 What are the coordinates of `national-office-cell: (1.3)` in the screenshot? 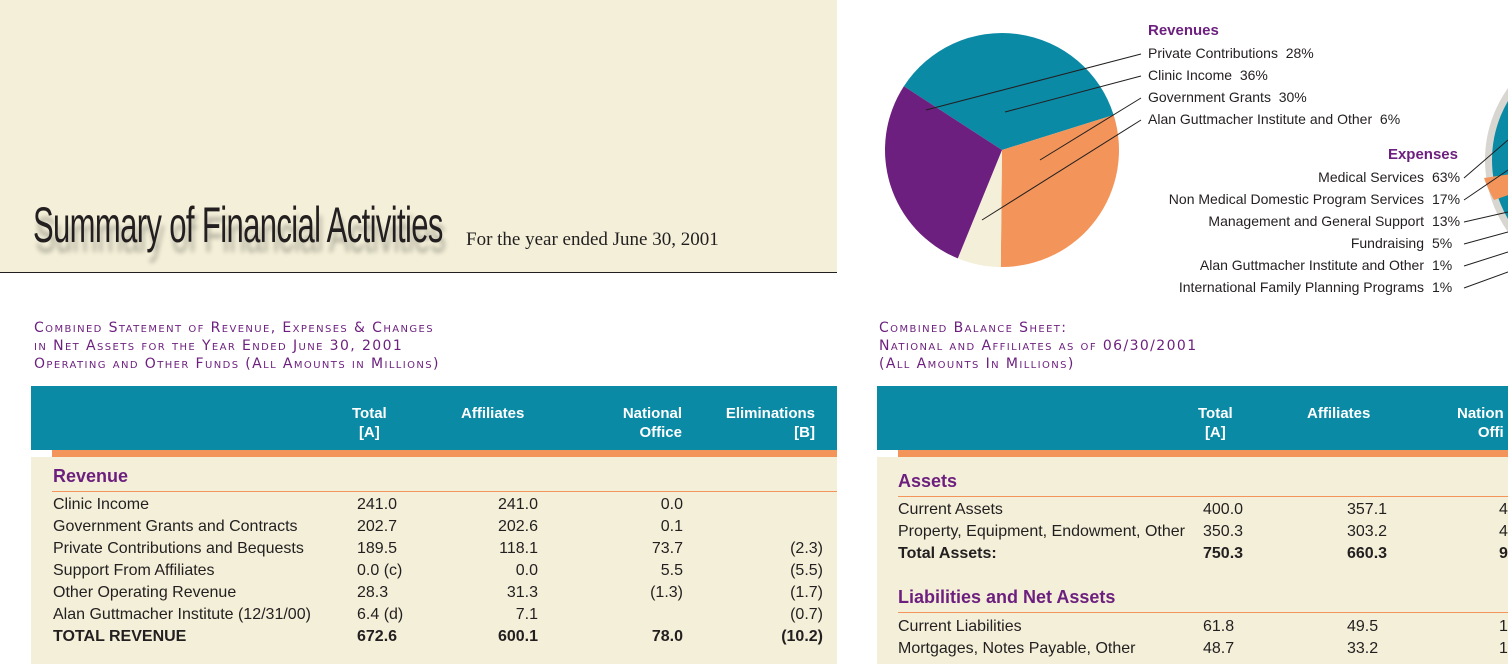 It's located at (666, 592).